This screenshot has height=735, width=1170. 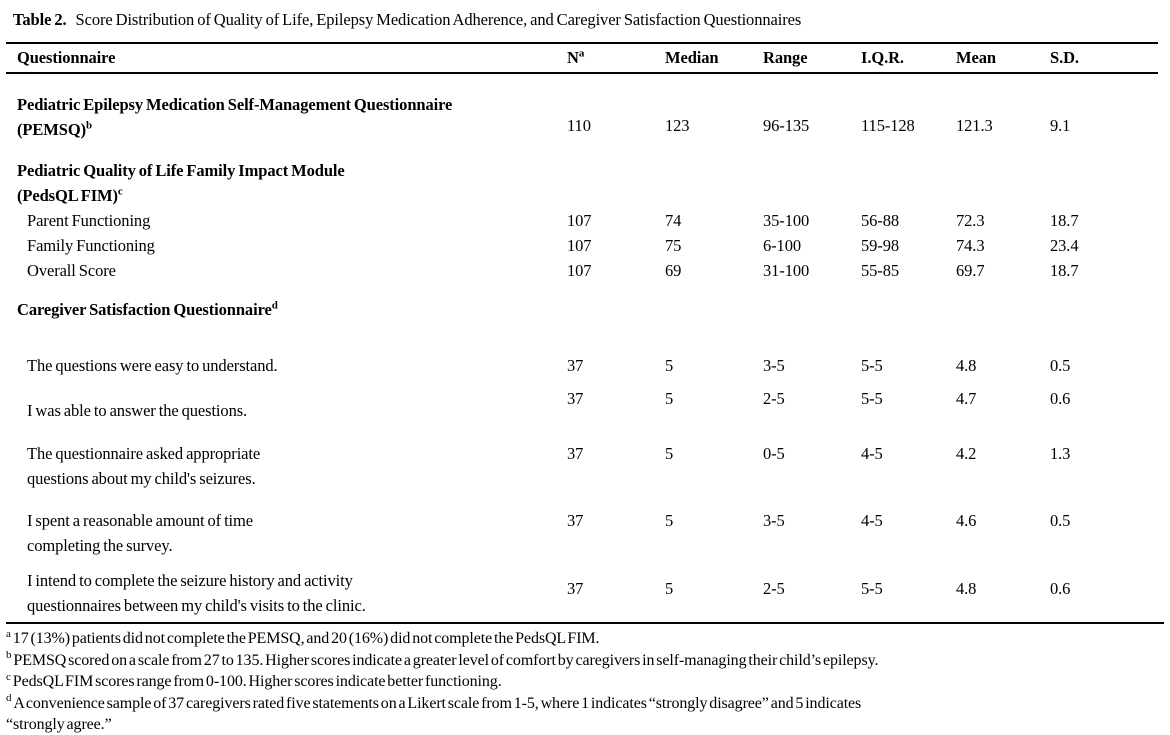 I want to click on col-header-range: Range, so click(x=803, y=58).